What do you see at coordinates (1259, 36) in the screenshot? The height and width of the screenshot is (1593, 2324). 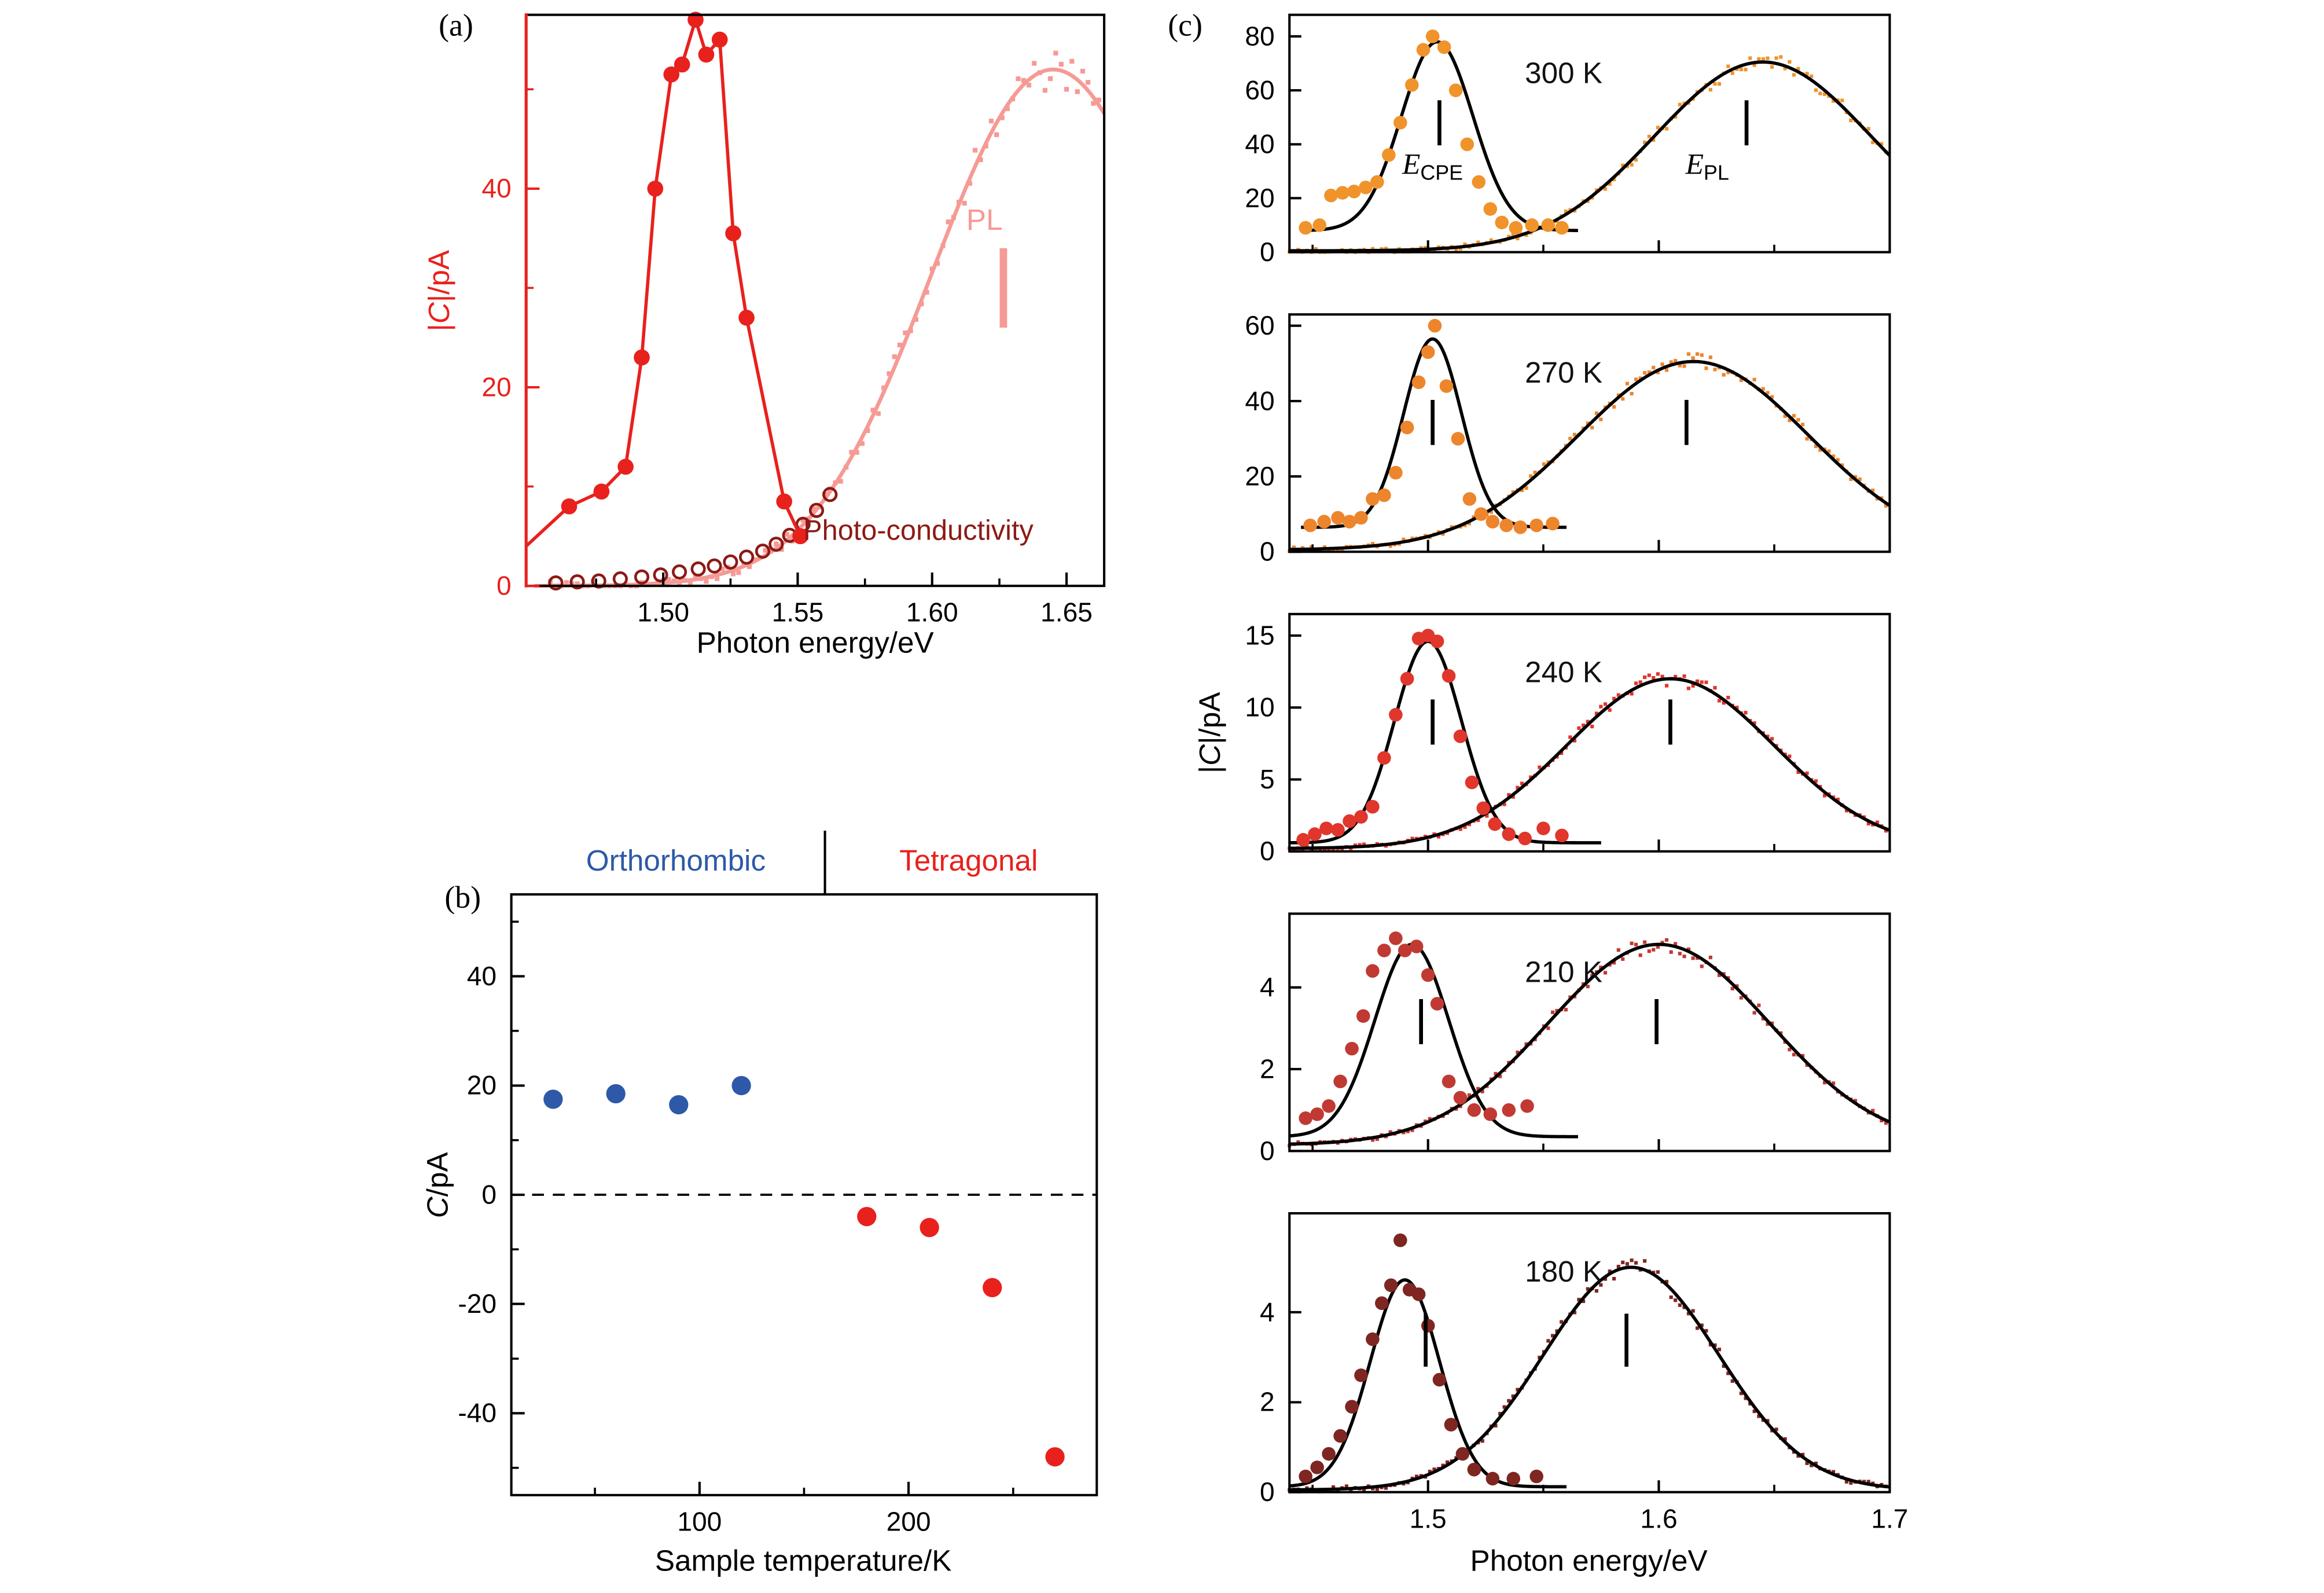 I see `y-tick-label: 80` at bounding box center [1259, 36].